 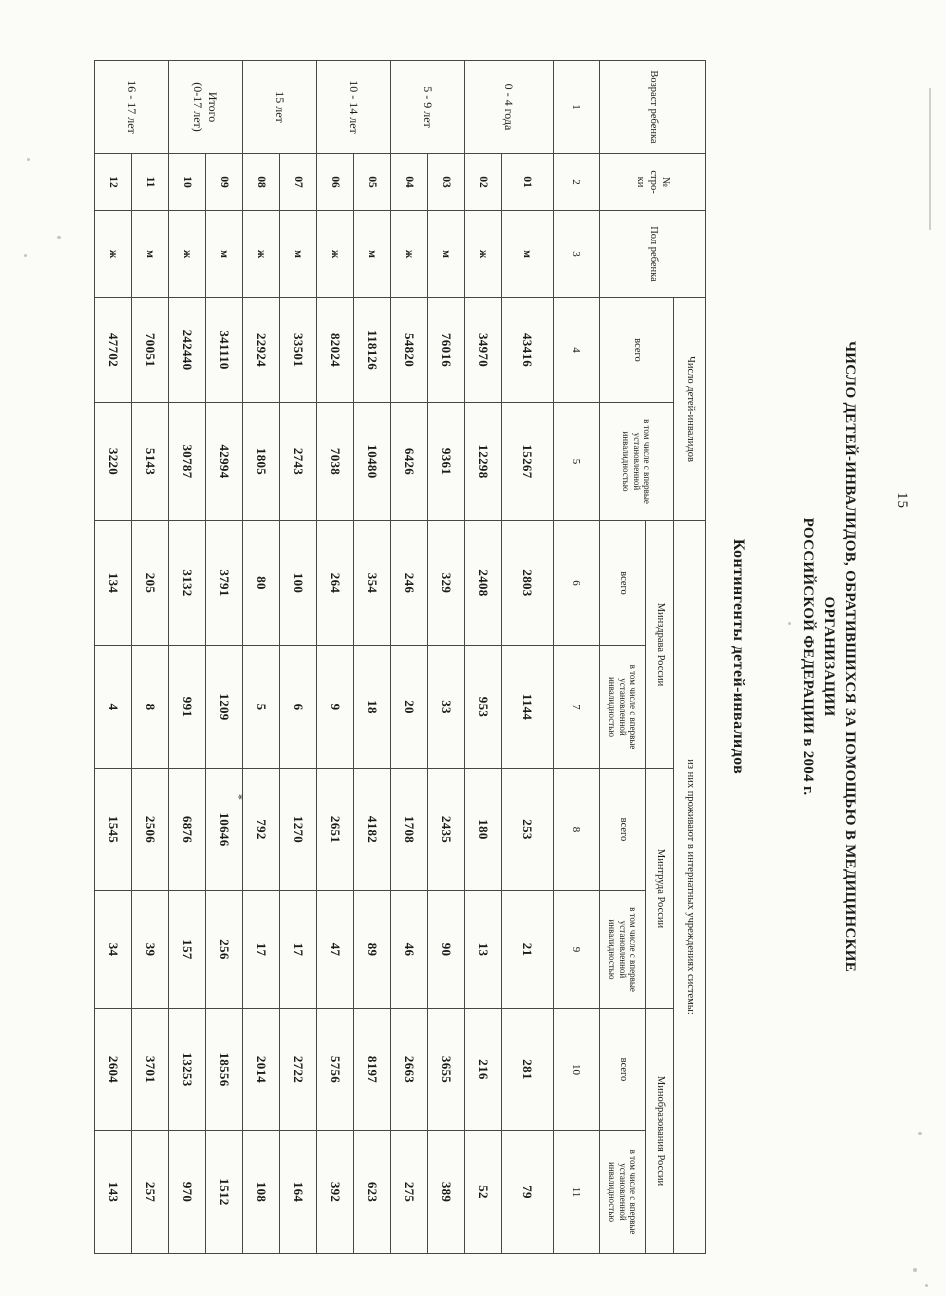 I want to click on value-cell-col8: 2651, so click(x=335, y=829).